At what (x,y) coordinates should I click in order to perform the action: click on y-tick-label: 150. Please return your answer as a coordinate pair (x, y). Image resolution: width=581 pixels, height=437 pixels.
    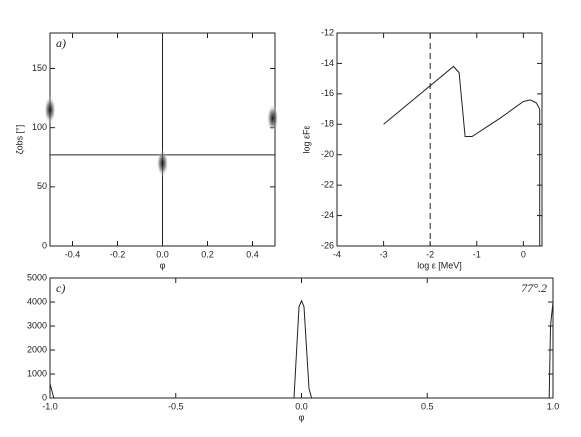
    Looking at the image, I should click on (39, 68).